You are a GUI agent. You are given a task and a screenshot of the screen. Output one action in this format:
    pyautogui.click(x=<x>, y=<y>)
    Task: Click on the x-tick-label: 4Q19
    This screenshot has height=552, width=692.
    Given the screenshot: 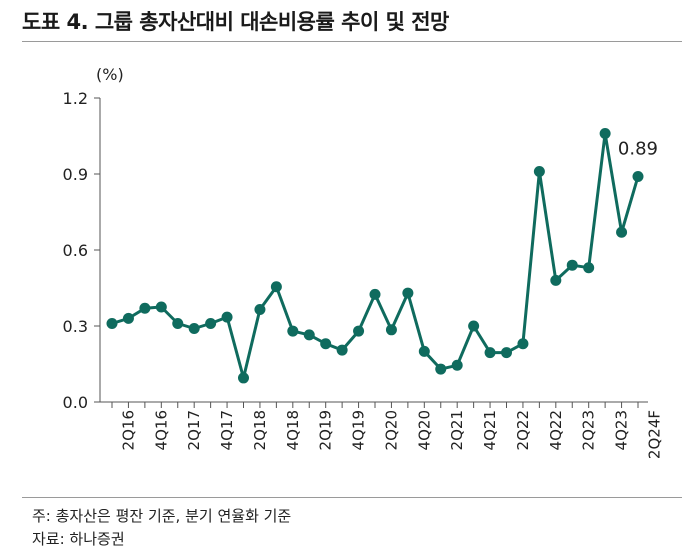 What is the action you would take?
    pyautogui.click(x=359, y=430)
    